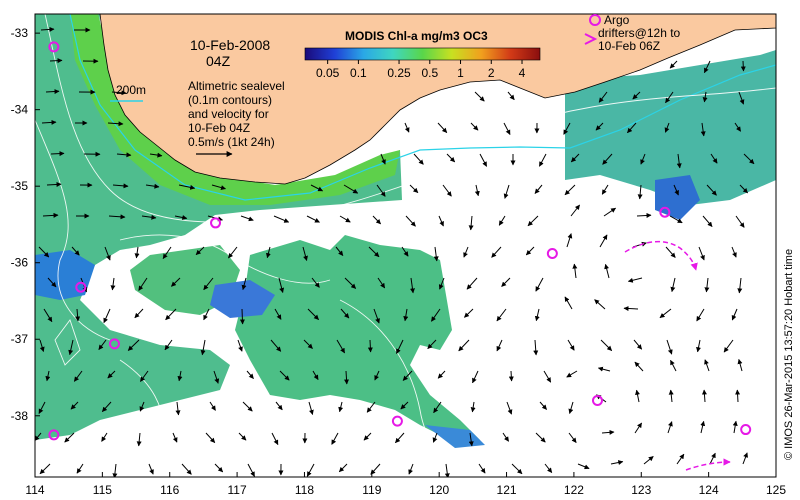  I want to click on argo-legend-marker, so click(595, 20).